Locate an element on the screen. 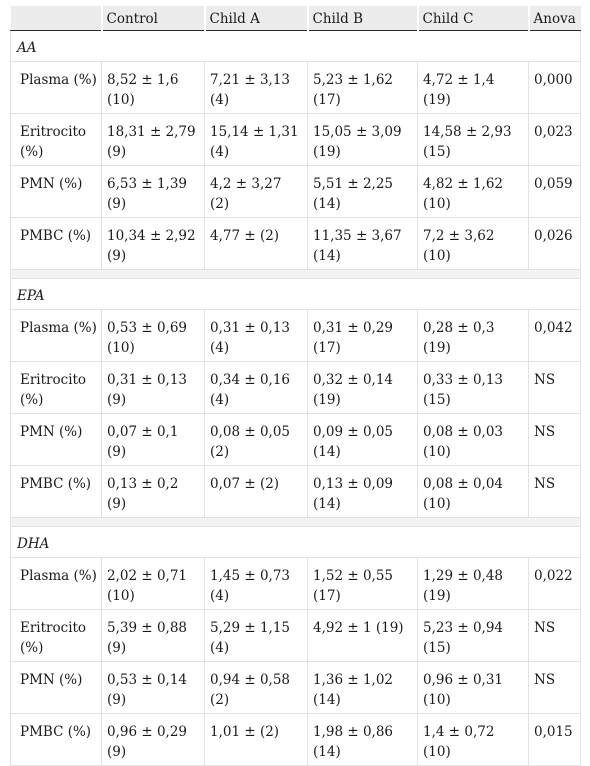 The image size is (590, 766). cell-control: 2,02 ± 0,71 (10) is located at coordinates (153, 583).